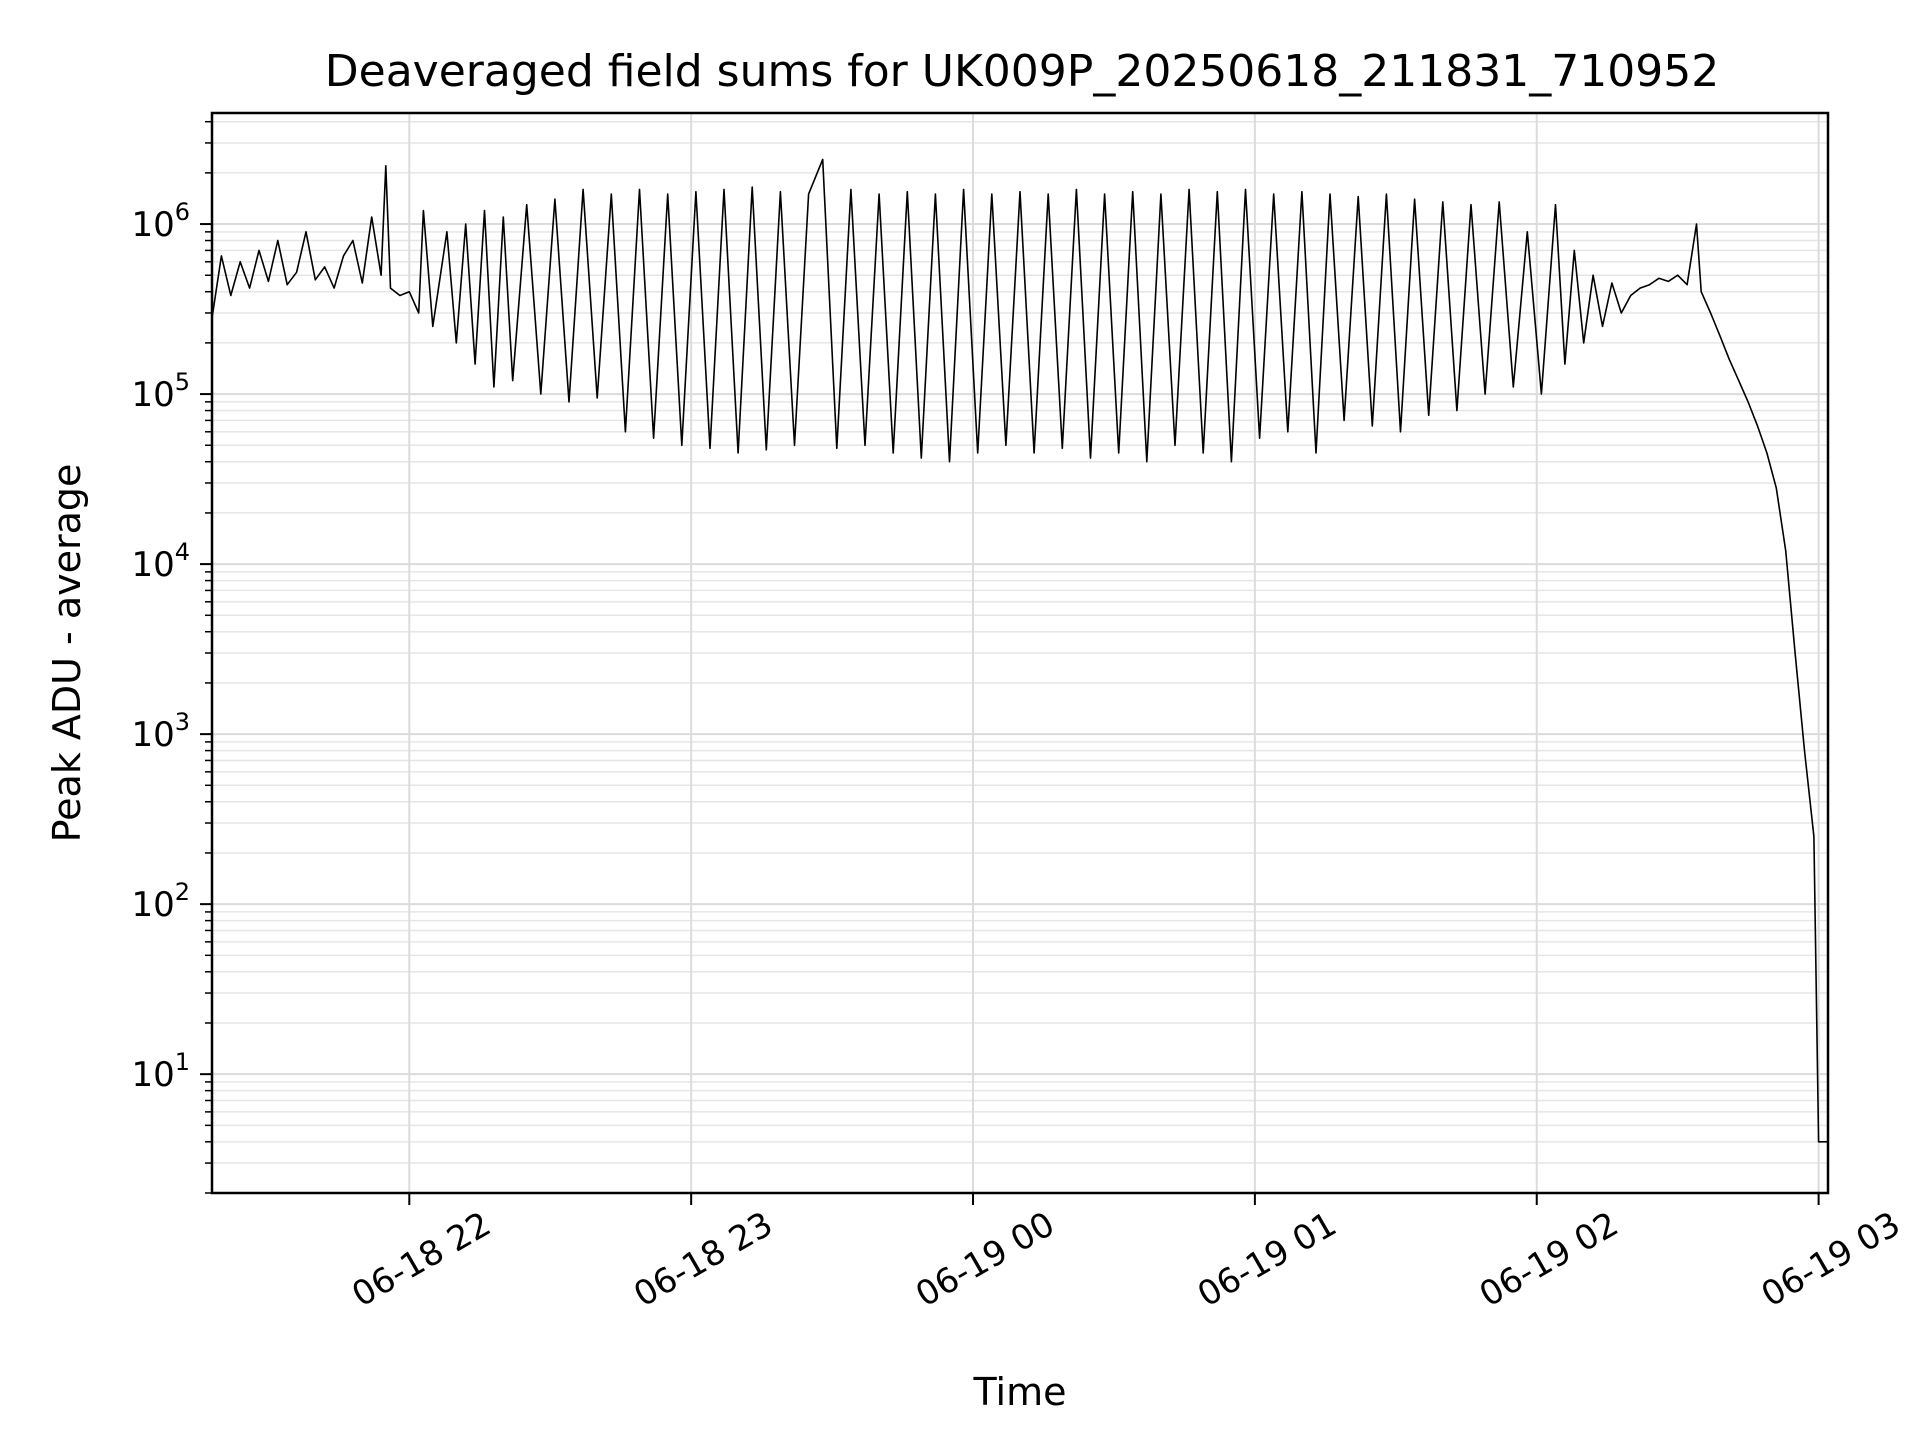 The height and width of the screenshot is (1440, 1920). Describe the element at coordinates (67, 653) in the screenshot. I see `y-axis-label: Peak ADU - average` at that location.